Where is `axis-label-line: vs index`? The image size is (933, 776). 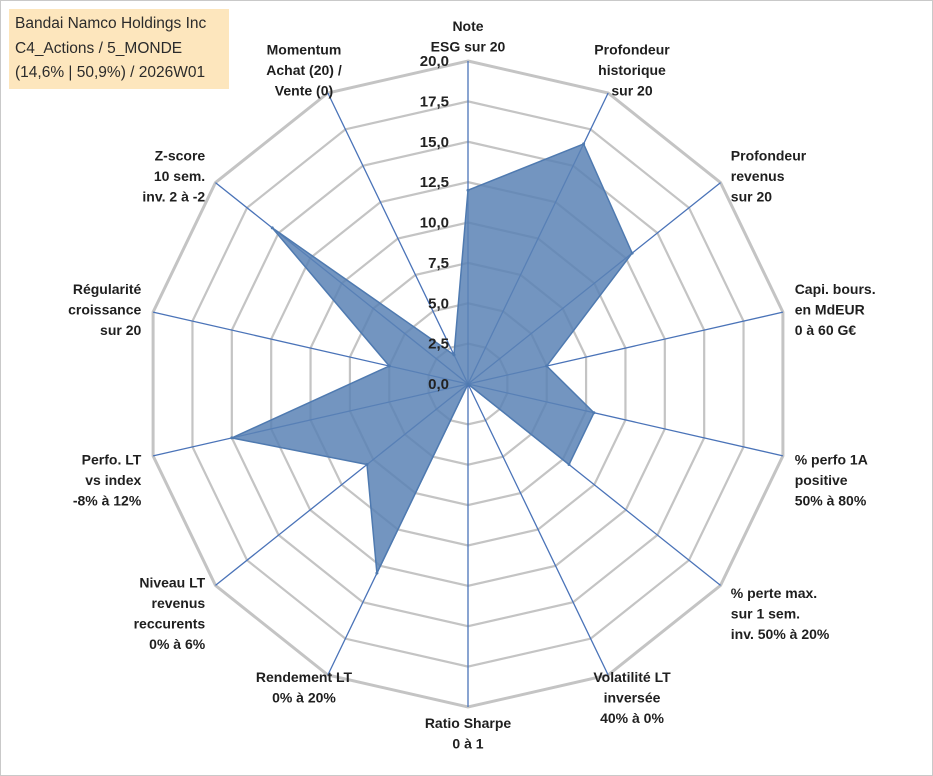
axis-label-line: vs index is located at coordinates (113, 480).